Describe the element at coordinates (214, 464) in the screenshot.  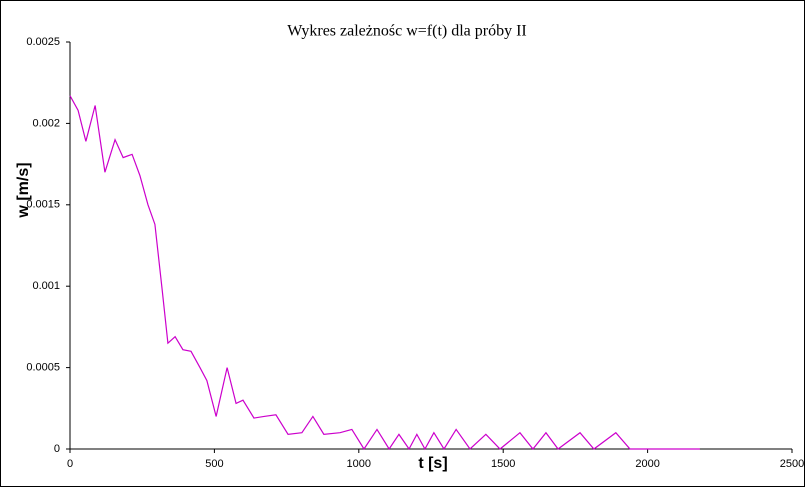
I see `x-tick-label: 500` at that location.